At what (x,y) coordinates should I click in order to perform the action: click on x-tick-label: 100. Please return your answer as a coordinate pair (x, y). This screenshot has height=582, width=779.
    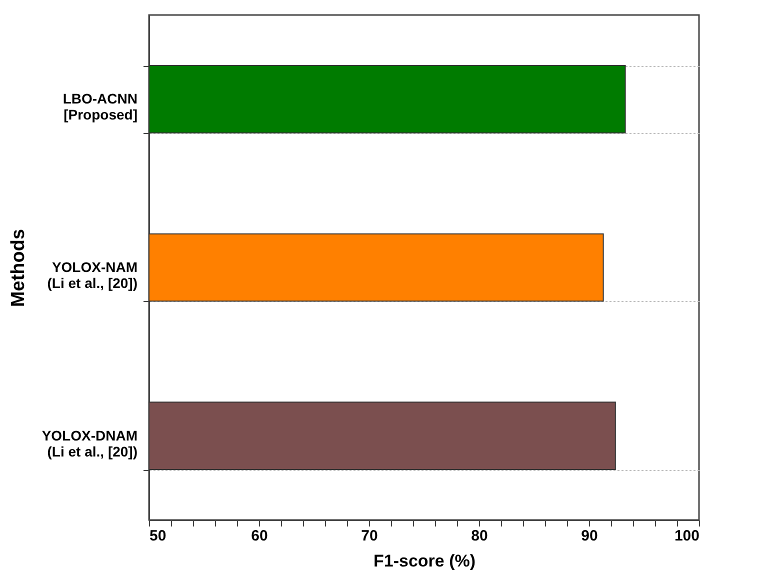
    Looking at the image, I should click on (687, 536).